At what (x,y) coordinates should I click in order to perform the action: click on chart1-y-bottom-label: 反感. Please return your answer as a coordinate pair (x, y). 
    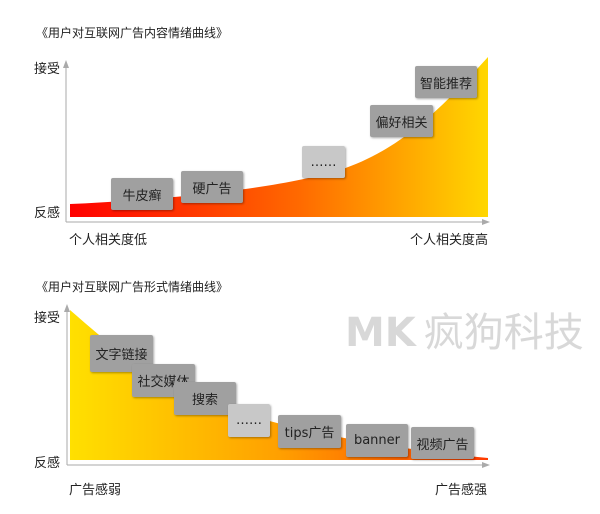
    Looking at the image, I should click on (47, 213).